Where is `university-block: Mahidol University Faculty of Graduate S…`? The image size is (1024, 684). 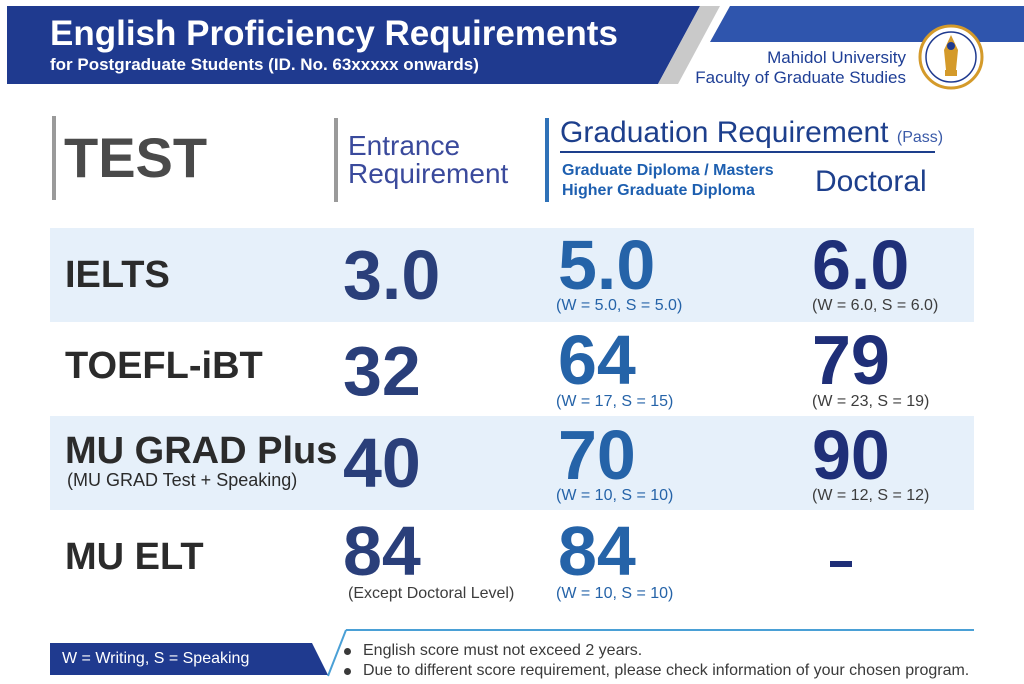
university-block: Mahidol University Faculty of Graduate S… is located at coordinates (800, 68).